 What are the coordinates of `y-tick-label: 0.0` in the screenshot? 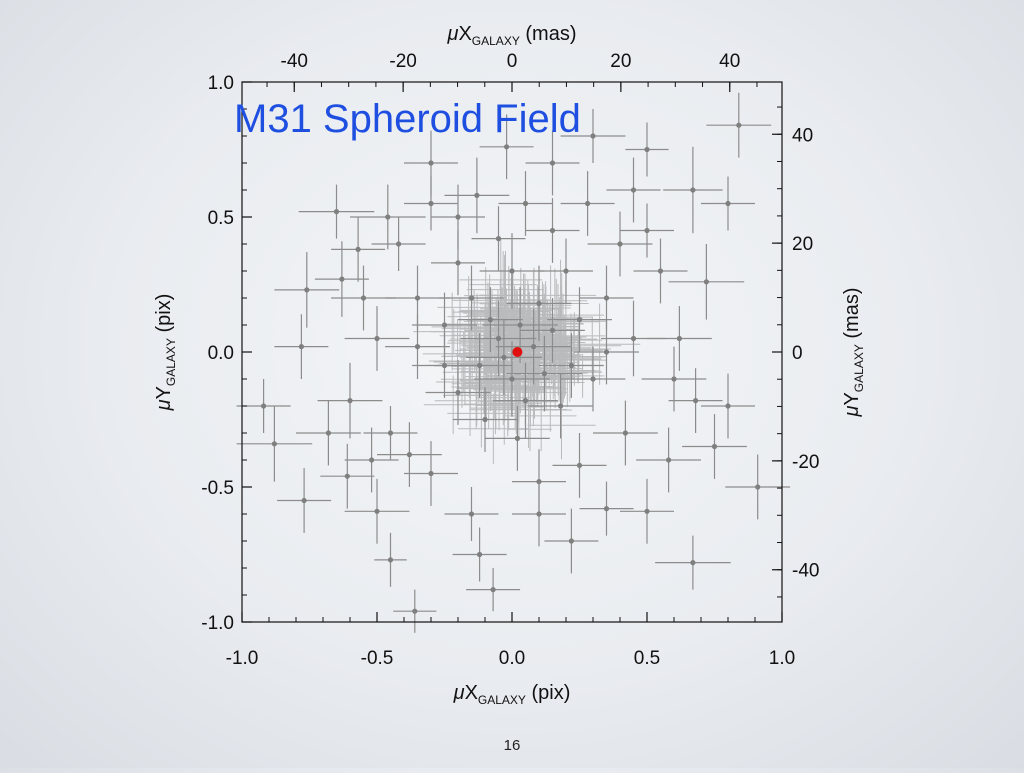 It's located at (221, 353).